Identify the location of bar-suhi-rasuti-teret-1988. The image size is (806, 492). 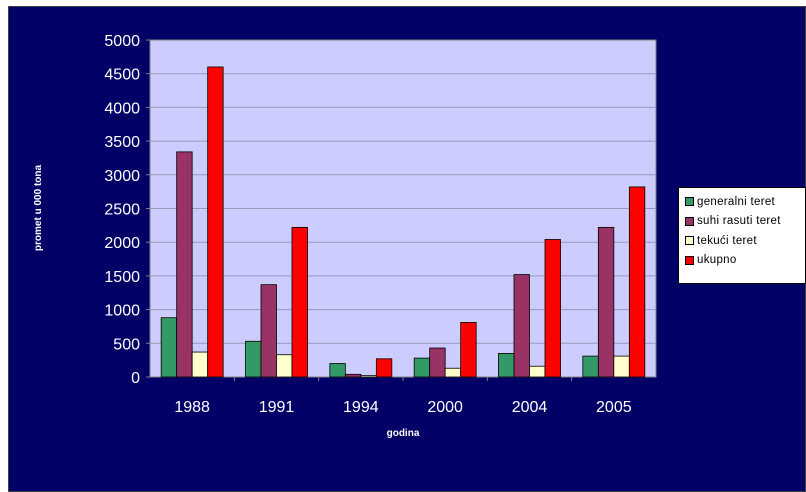
(184, 264).